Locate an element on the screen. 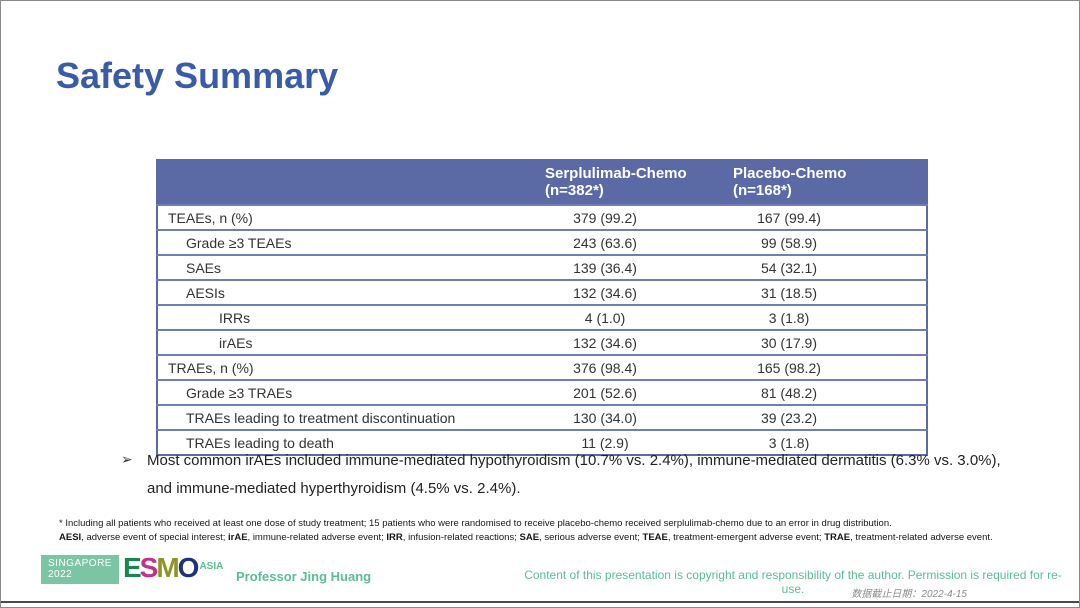 The height and width of the screenshot is (608, 1080). esmo-wordmark: ESMO ASIA is located at coordinates (173, 567).